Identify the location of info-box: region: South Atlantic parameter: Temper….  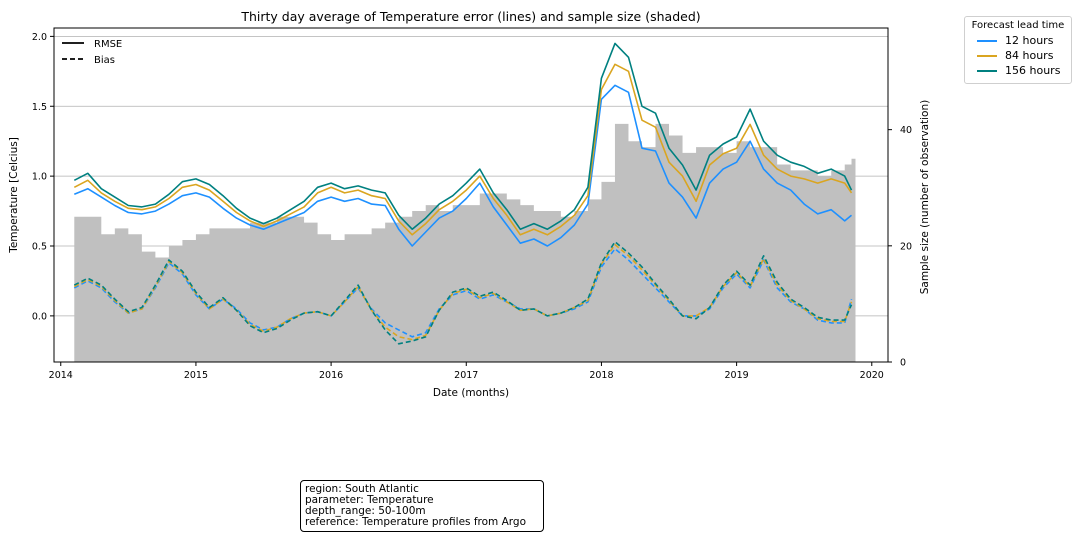
(422, 506).